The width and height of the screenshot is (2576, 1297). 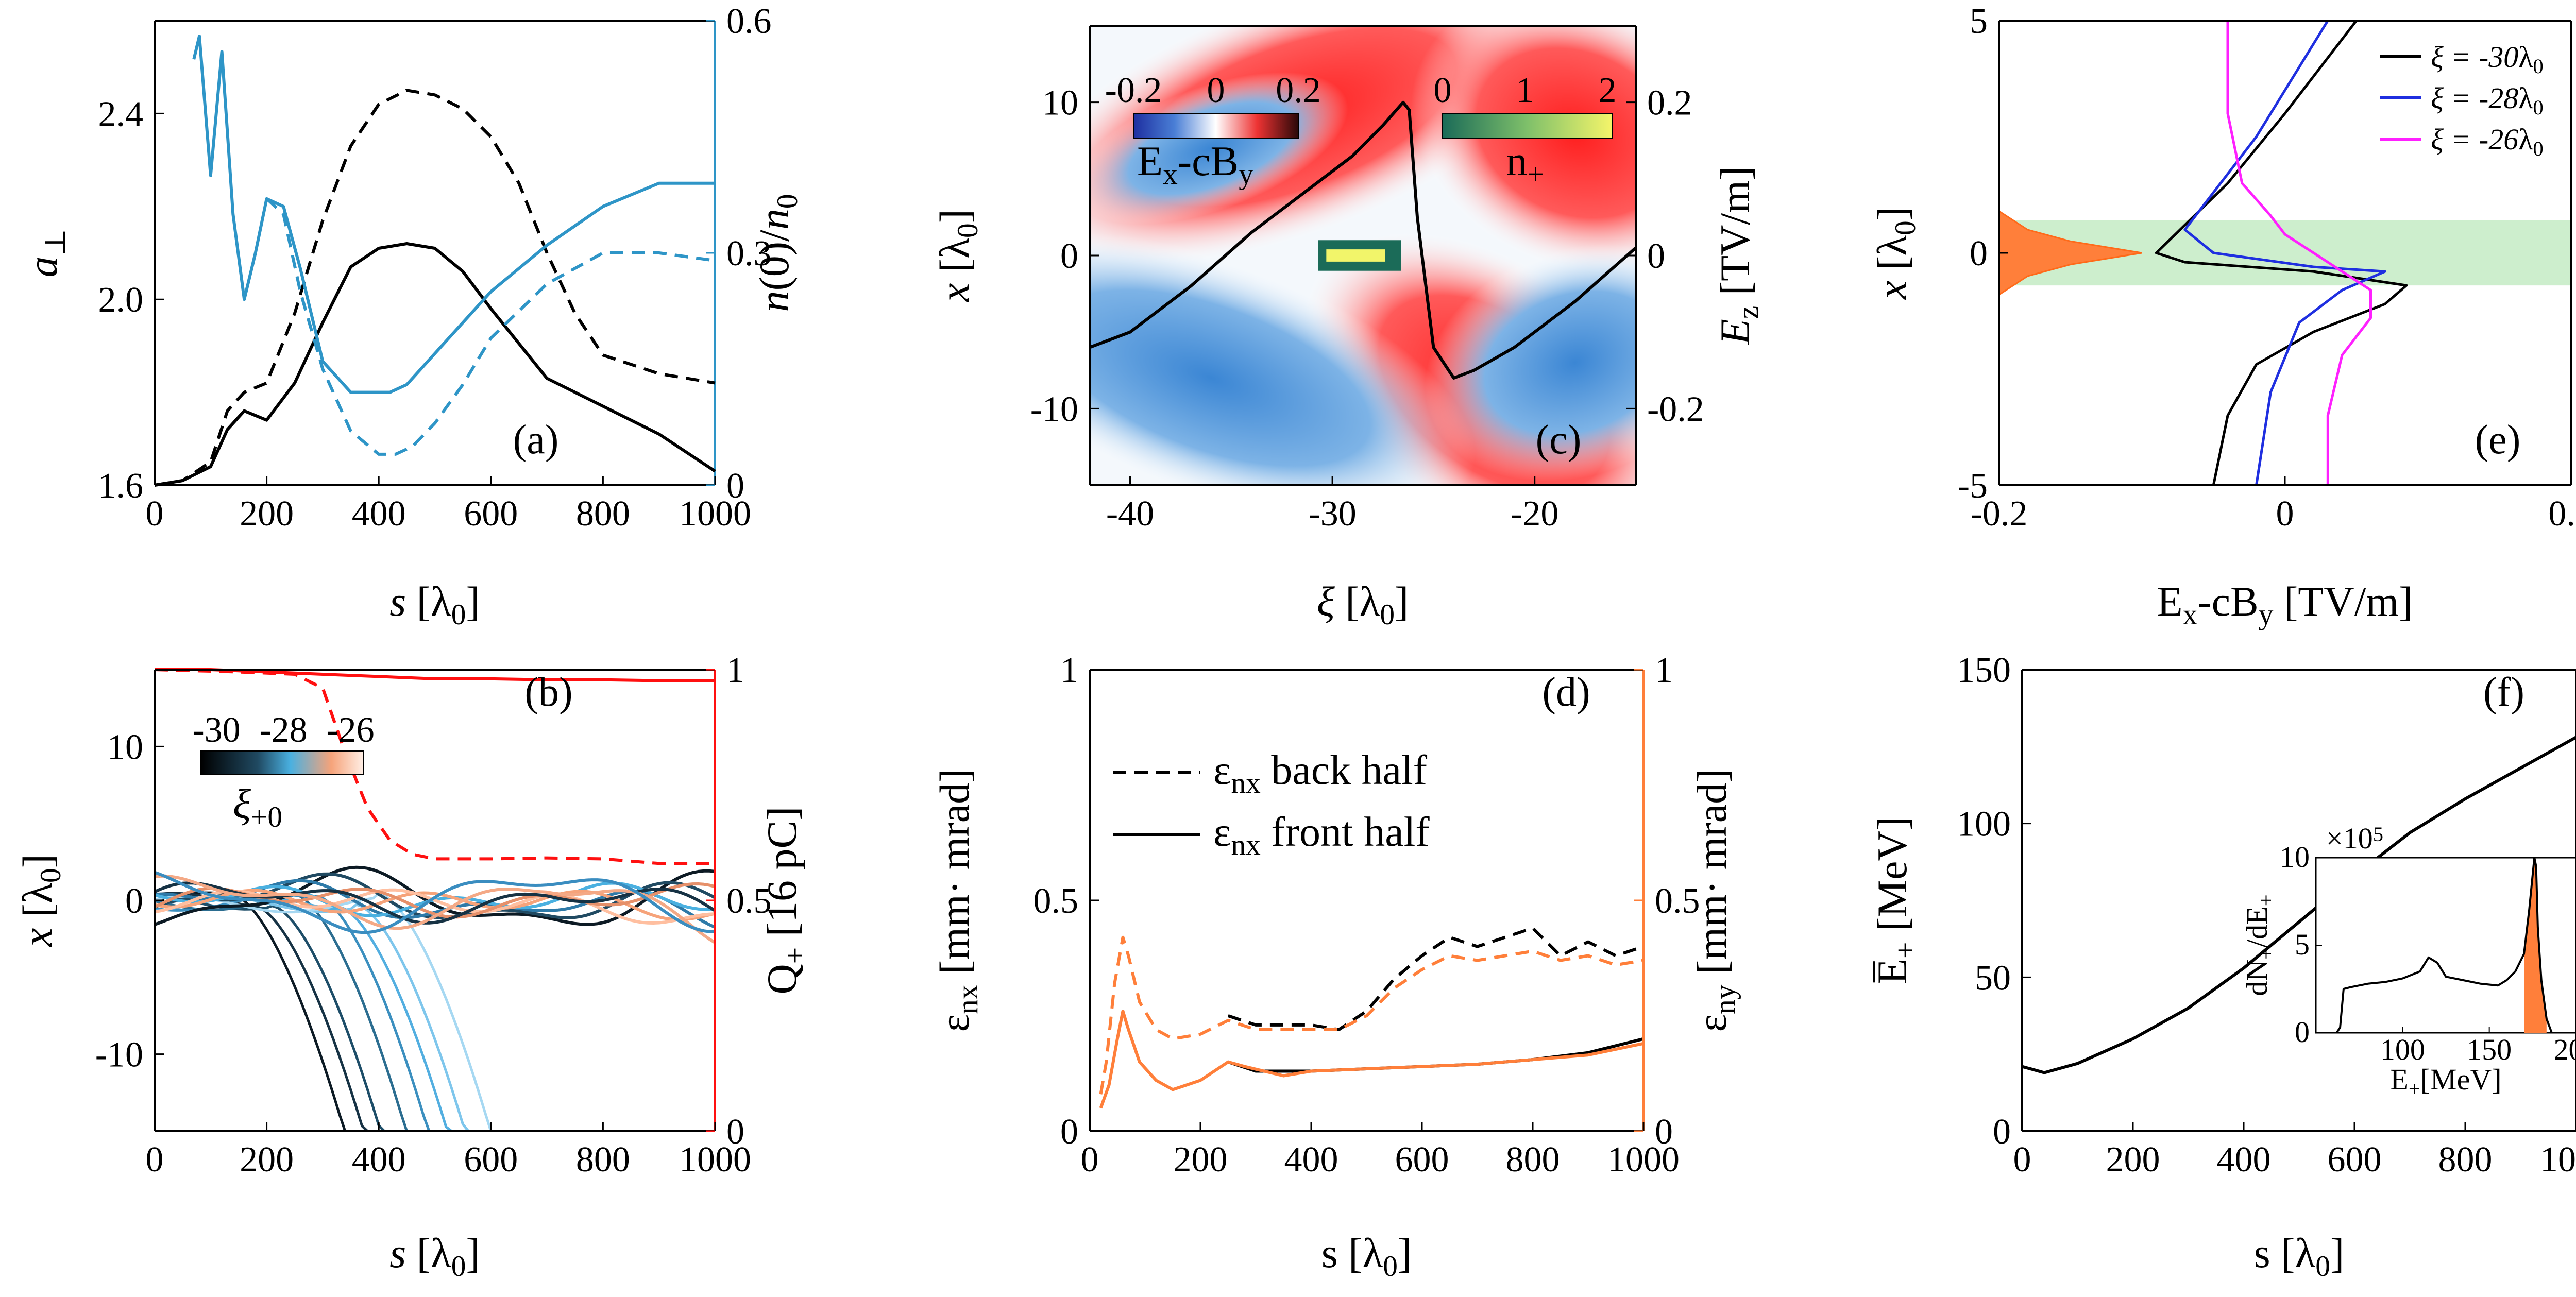 What do you see at coordinates (777, 253) in the screenshot?
I see `panel-a-ylabel-right: n(0)/n0` at bounding box center [777, 253].